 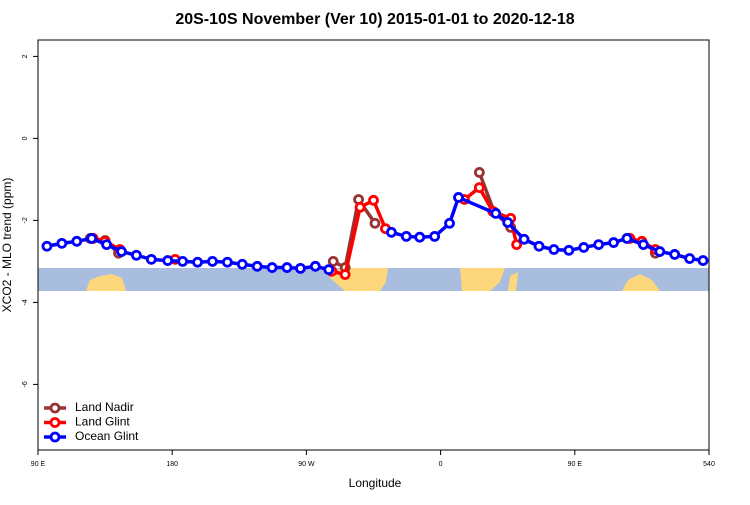 I want to click on x-axis-label: Longitude, so click(x=375, y=483).